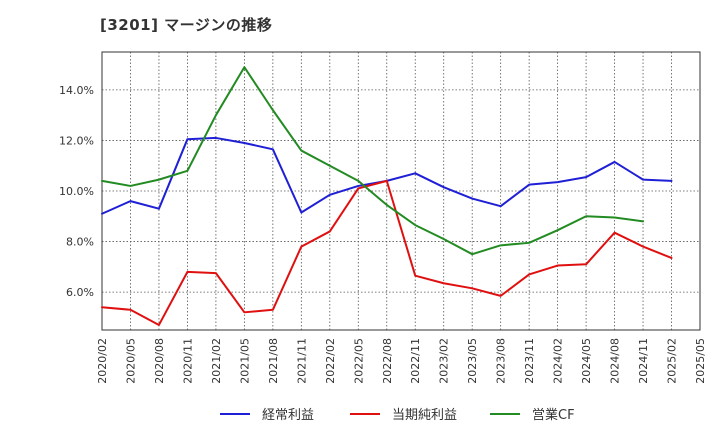 Image resolution: width=720 pixels, height=440 pixels. What do you see at coordinates (288, 415) in the screenshot?
I see `legend-label: 経常利益` at bounding box center [288, 415].